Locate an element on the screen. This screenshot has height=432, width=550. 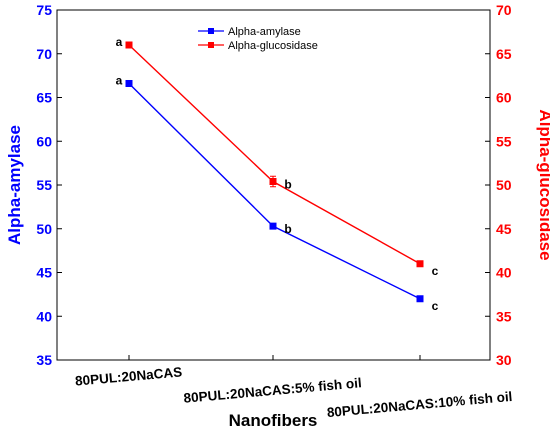
x-tick-label: 80PUL:20NaCAS is located at coordinates (129, 376).